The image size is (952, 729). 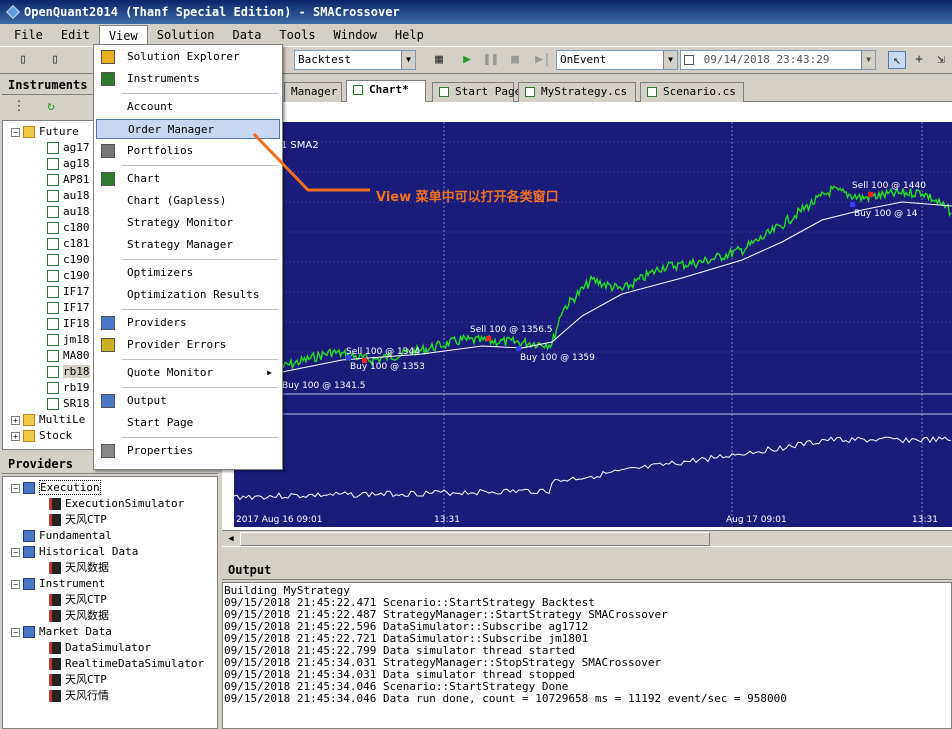 What do you see at coordinates (23, 59) in the screenshot?
I see `new-file-icon: ▯` at bounding box center [23, 59].